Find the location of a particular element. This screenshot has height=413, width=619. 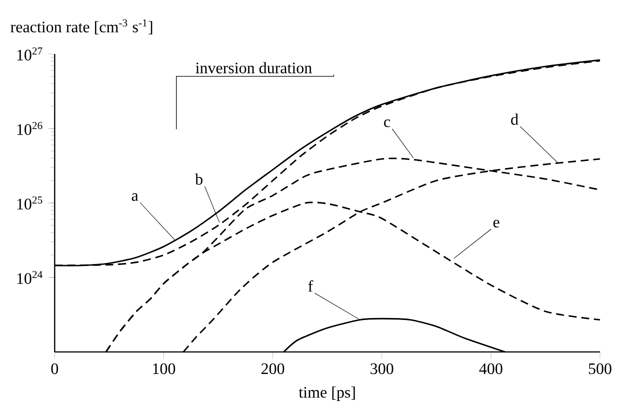

x-tick-label: 200 is located at coordinates (273, 368).